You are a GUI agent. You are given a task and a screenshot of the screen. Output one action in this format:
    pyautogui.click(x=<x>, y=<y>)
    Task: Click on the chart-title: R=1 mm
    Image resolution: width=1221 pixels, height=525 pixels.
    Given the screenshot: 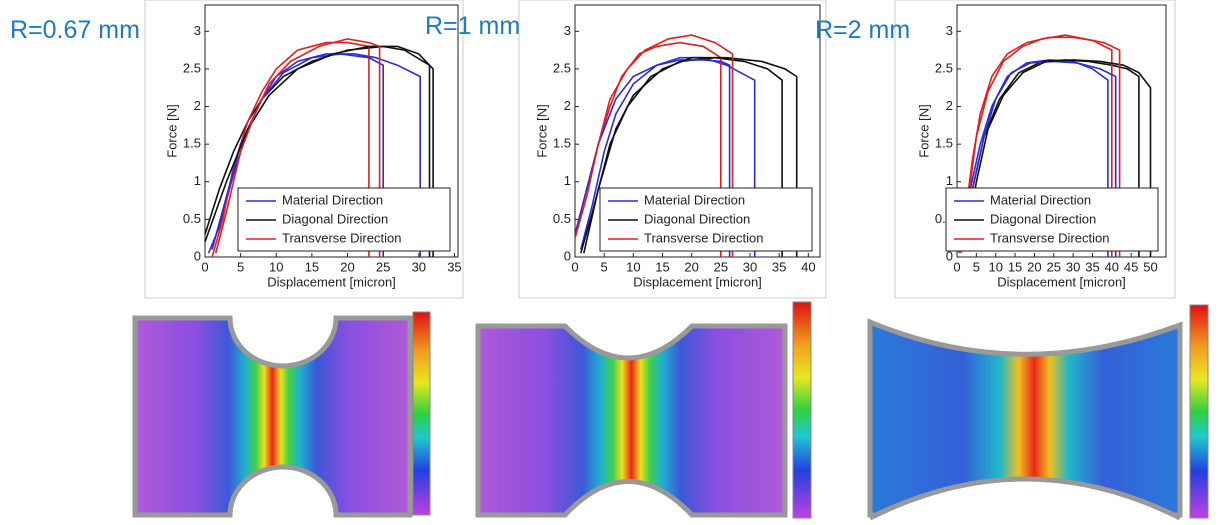 What is the action you would take?
    pyautogui.click(x=472, y=26)
    